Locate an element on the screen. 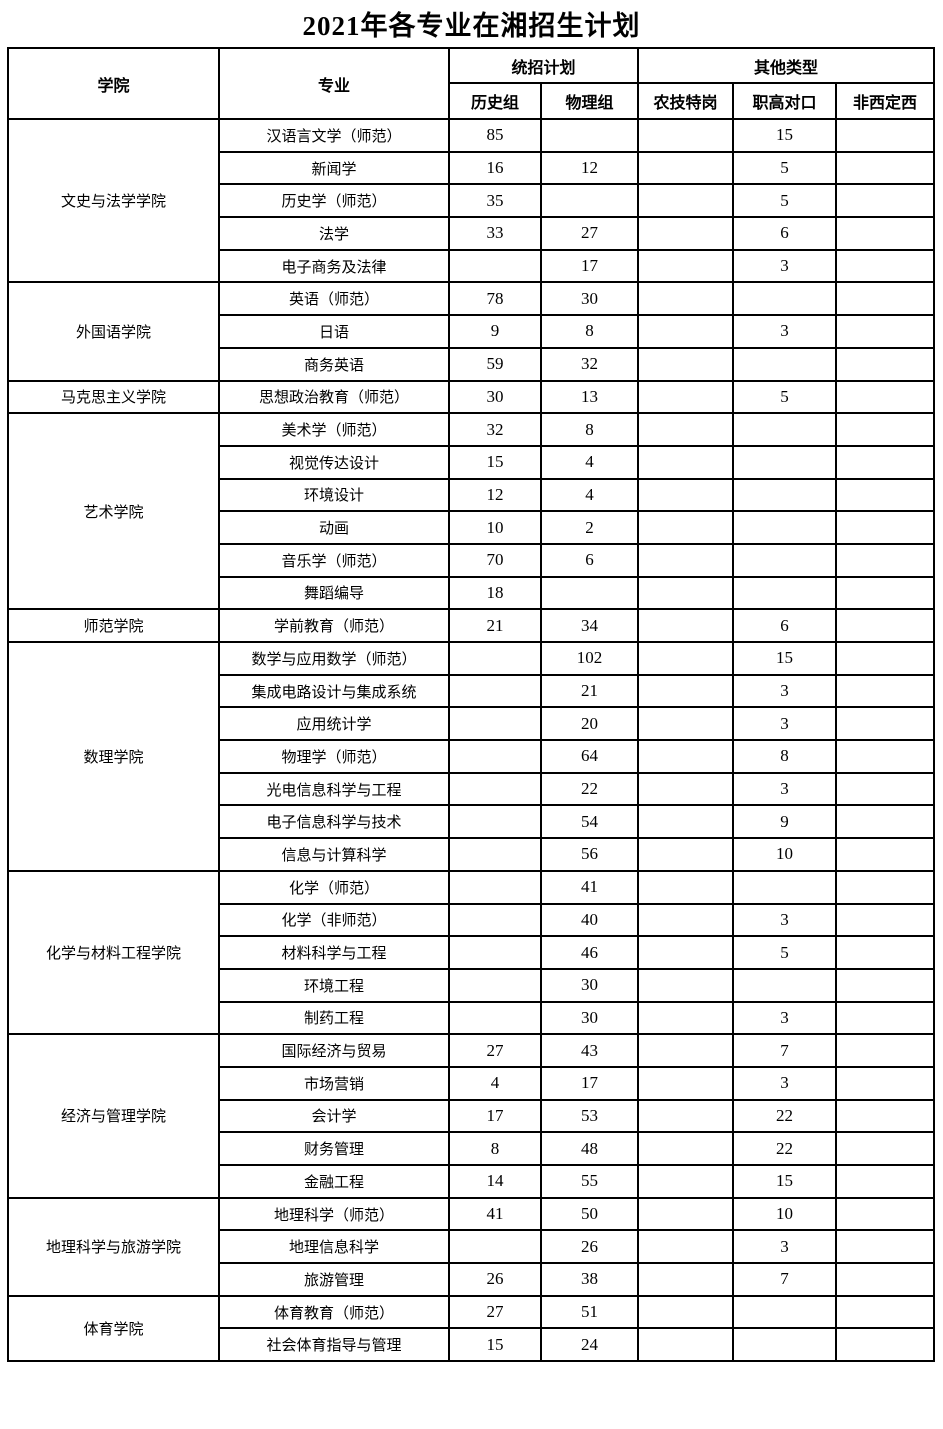 The height and width of the screenshot is (1429, 943). header-unified-plan: 统招计划 is located at coordinates (543, 65).